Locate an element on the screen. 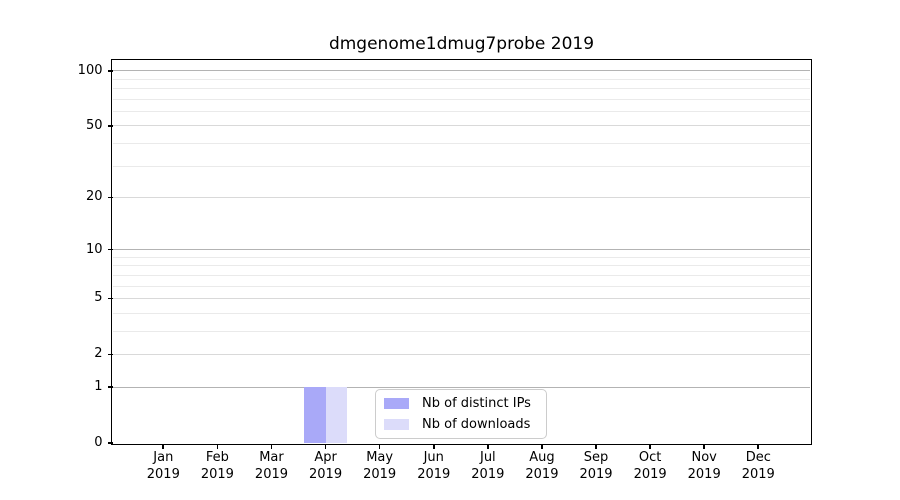 This screenshot has height=500, width=900. y-tick-label-0: 0 is located at coordinates (98, 442).